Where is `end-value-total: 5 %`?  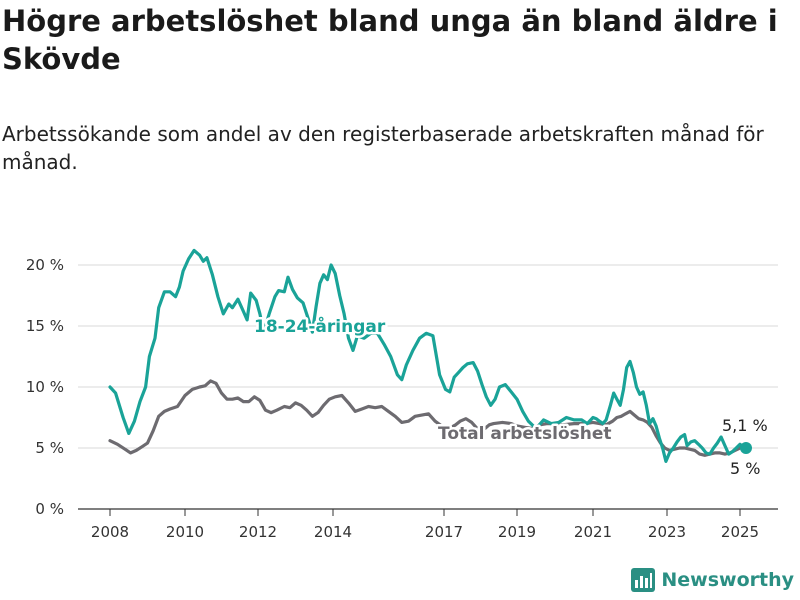
end-value-total: 5 % is located at coordinates (745, 468).